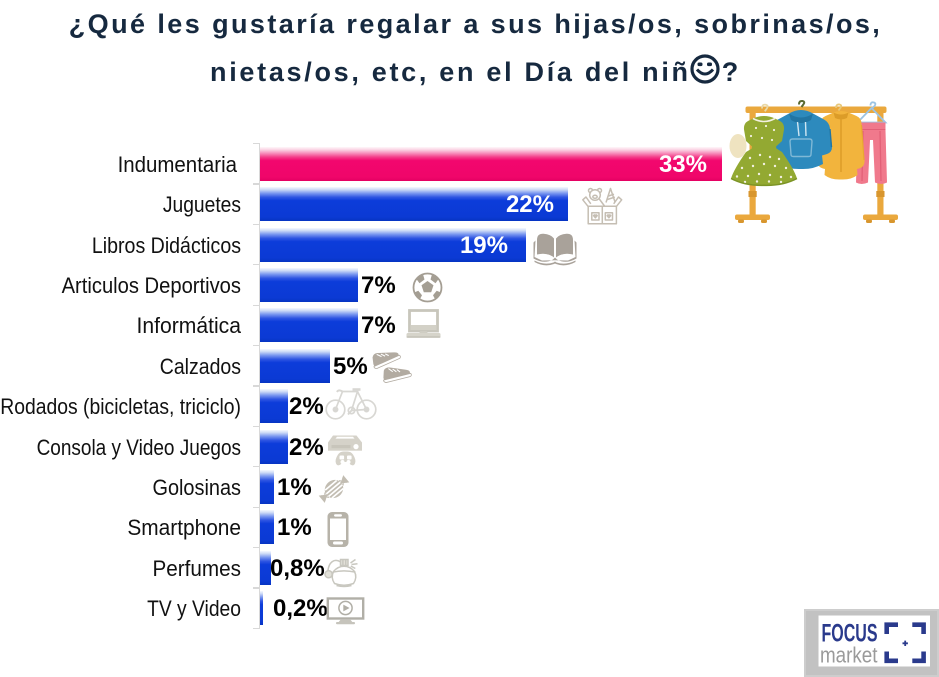 The image size is (939, 677). What do you see at coordinates (850, 633) in the screenshot?
I see `svg-text: FOCUS` at bounding box center [850, 633].